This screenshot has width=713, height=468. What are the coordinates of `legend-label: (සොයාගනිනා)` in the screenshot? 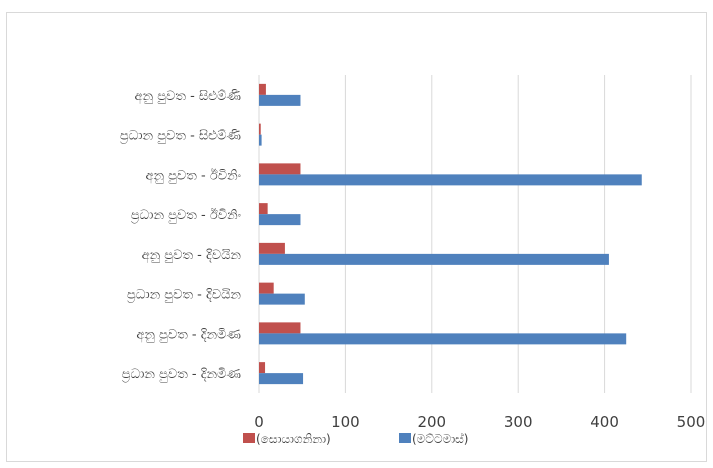 It's located at (293, 439).